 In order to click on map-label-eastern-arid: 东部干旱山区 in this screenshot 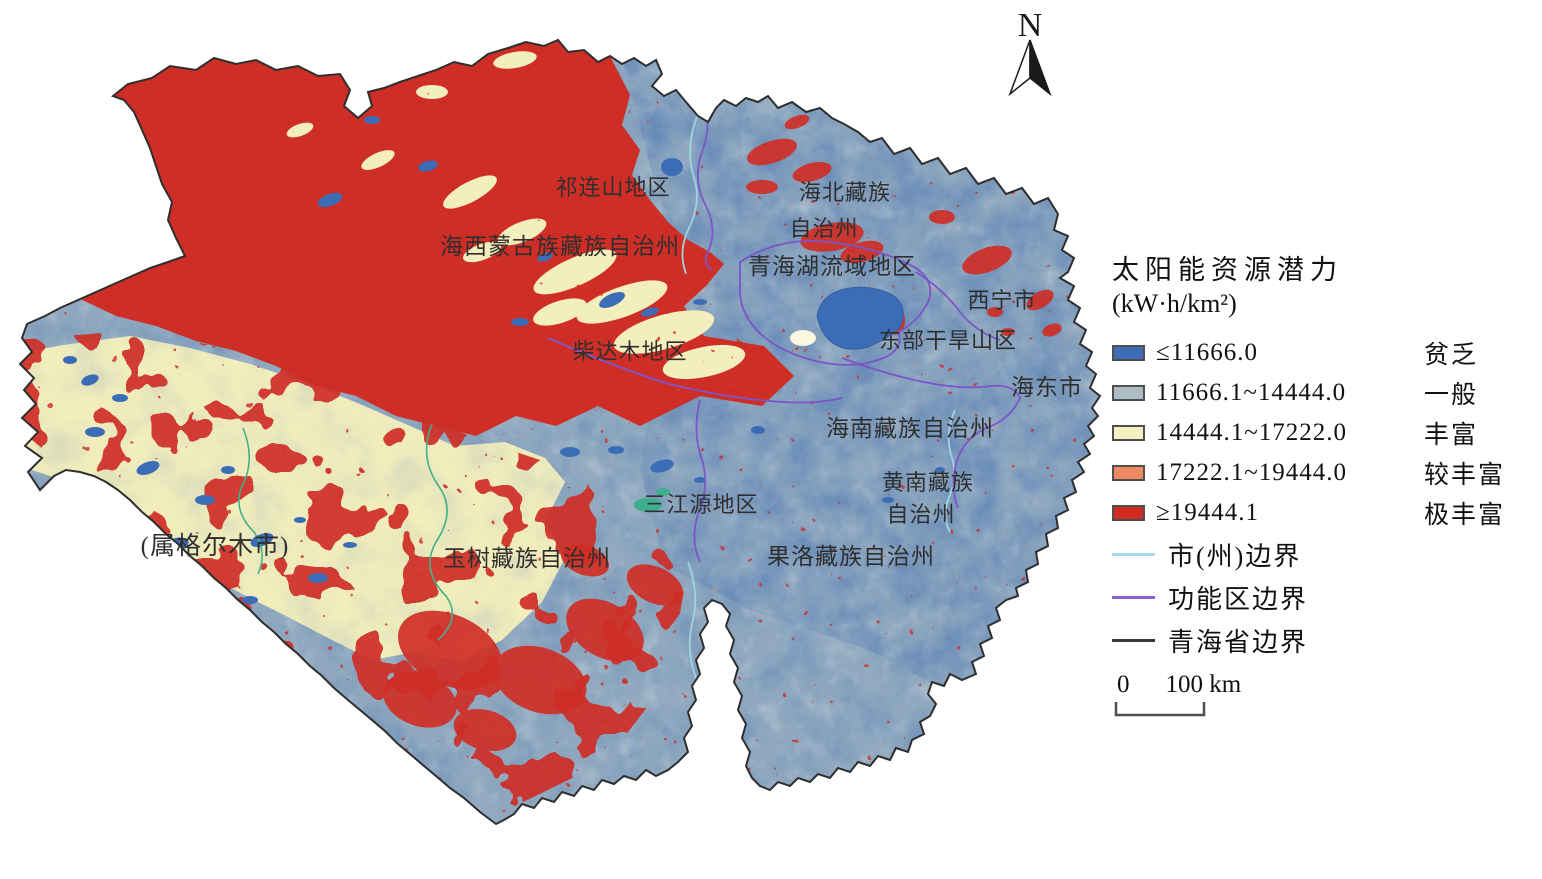, I will do `click(948, 340)`.